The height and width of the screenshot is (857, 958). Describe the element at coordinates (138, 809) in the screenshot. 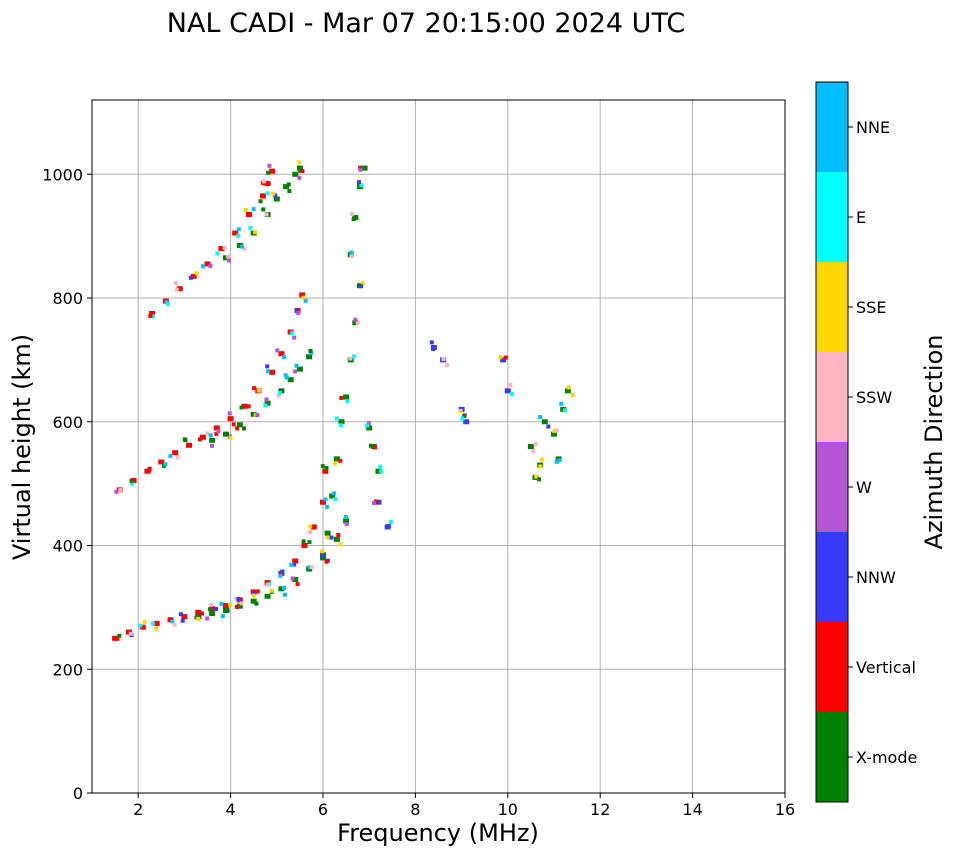

I see `x-tick-label: 2` at that location.